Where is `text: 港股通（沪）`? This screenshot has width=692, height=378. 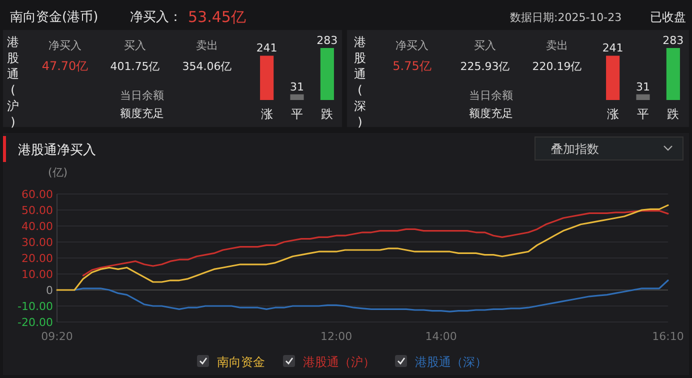 text: 港股通（沪） is located at coordinates (339, 362).